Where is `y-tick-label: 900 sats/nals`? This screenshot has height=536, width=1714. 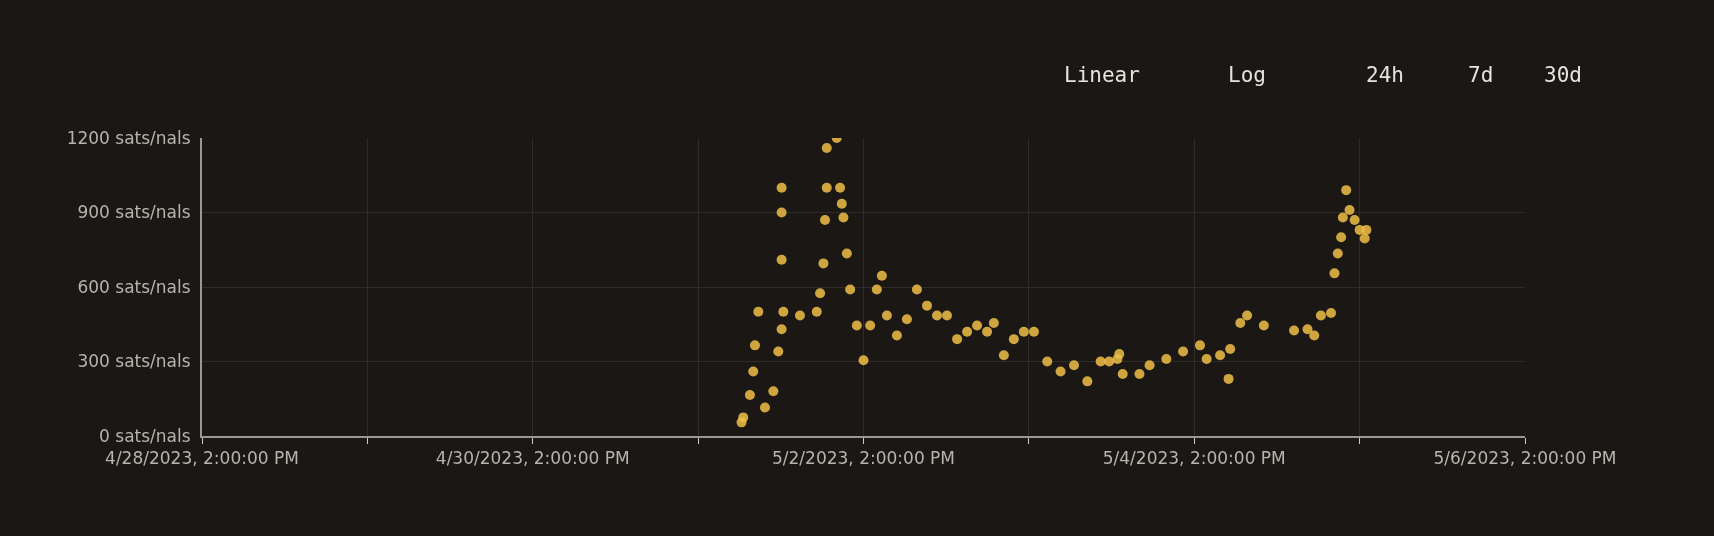 y-tick-label: 900 sats/nals is located at coordinates (134, 212).